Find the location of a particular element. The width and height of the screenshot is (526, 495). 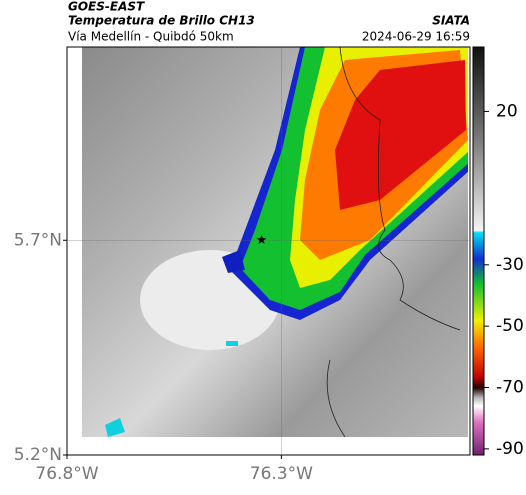

y-tick-label: 5.2°N is located at coordinates (38, 455).